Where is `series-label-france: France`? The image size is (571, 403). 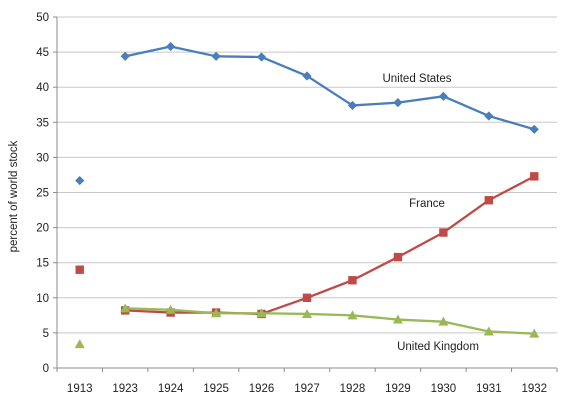 series-label-france: France is located at coordinates (427, 204).